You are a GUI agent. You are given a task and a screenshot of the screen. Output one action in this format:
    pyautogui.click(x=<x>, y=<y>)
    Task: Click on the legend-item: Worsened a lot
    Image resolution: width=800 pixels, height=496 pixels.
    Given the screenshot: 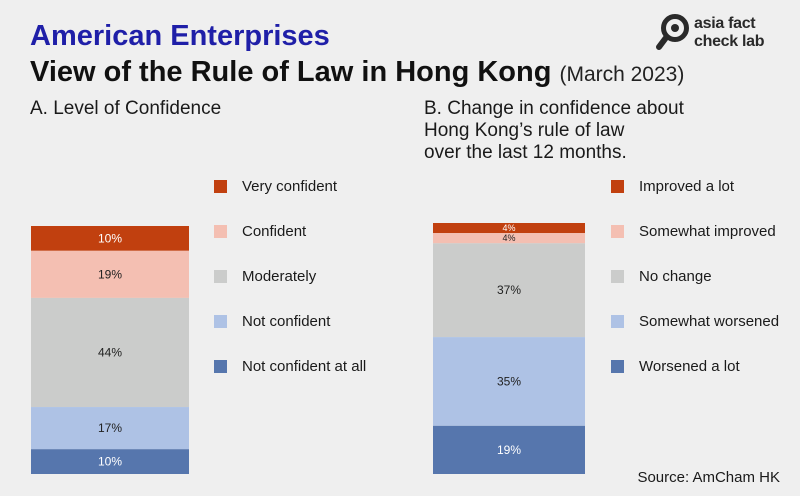 What is the action you would take?
    pyautogui.click(x=675, y=366)
    